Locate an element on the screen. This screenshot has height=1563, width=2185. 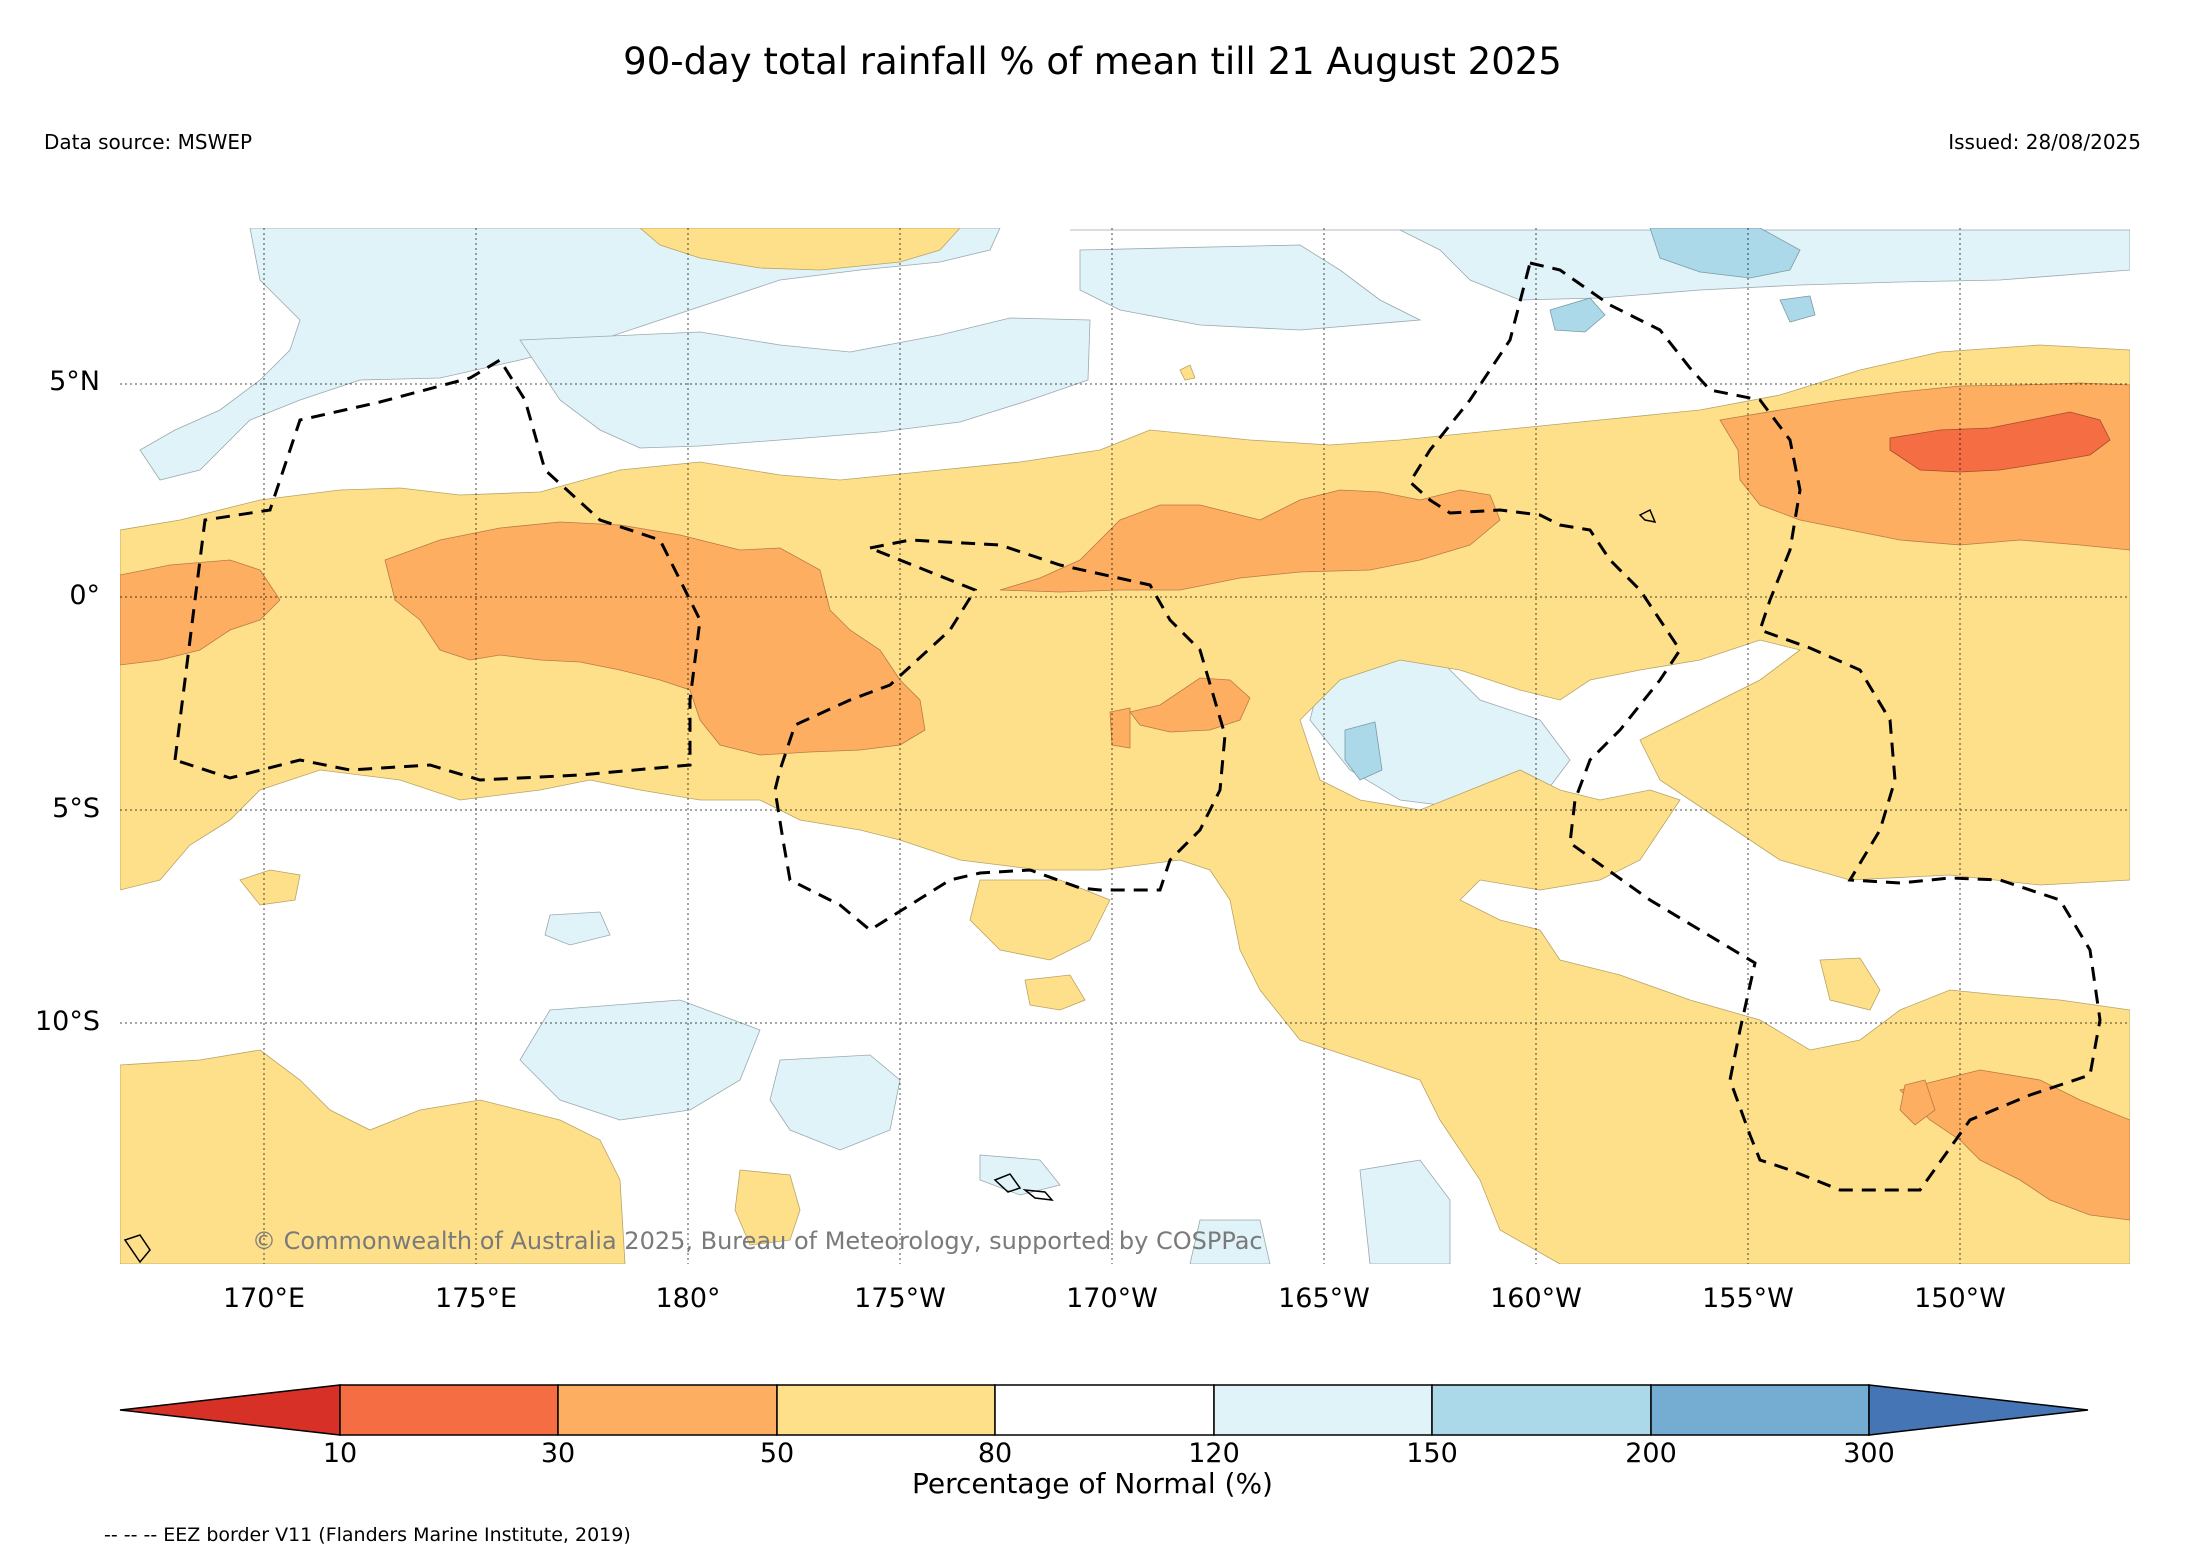
colorbar-title: Percentage of Normal (%) is located at coordinates (1092, 1483).